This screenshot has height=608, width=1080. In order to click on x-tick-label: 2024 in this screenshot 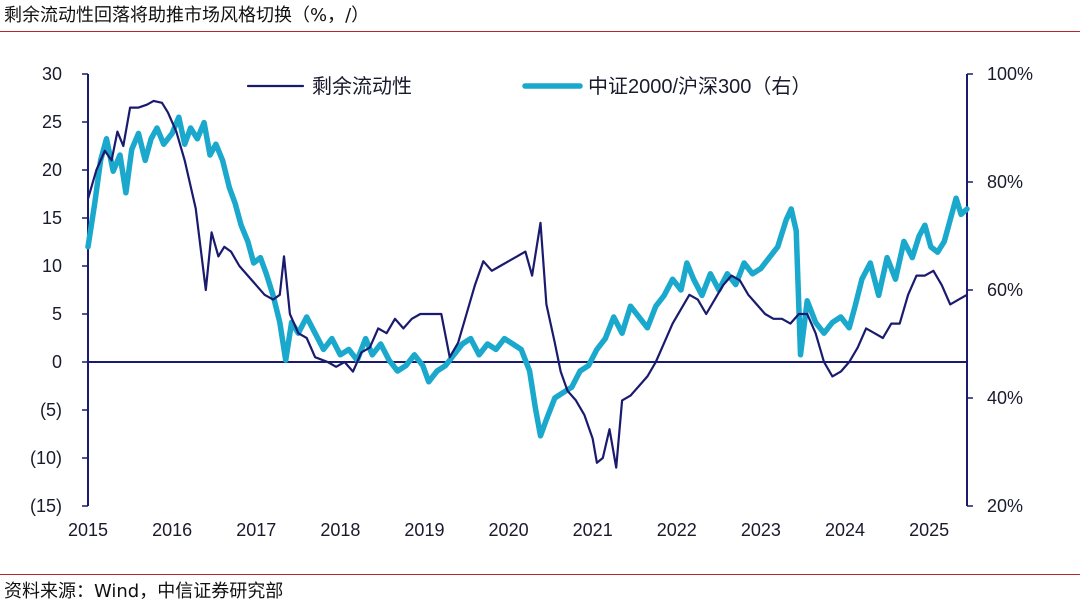, I will do `click(845, 530)`.